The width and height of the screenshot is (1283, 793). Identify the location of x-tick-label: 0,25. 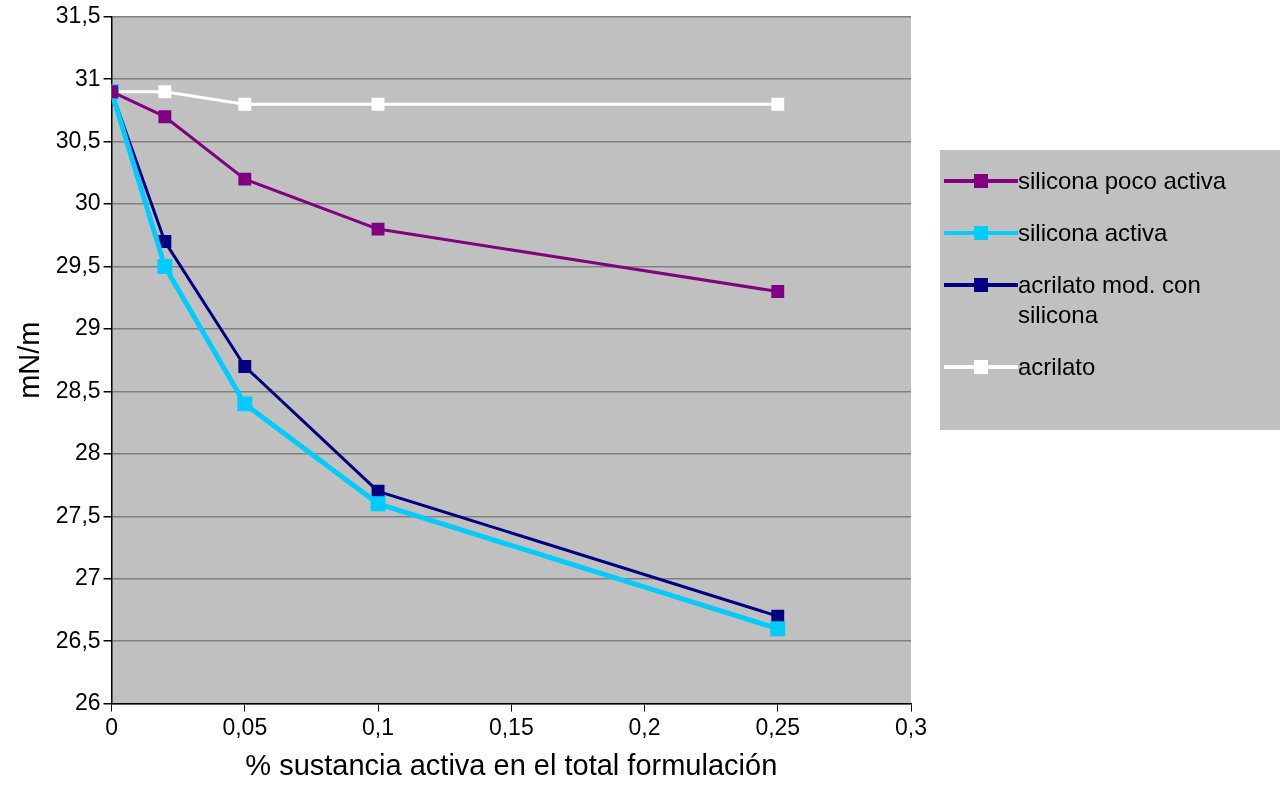
(778, 726).